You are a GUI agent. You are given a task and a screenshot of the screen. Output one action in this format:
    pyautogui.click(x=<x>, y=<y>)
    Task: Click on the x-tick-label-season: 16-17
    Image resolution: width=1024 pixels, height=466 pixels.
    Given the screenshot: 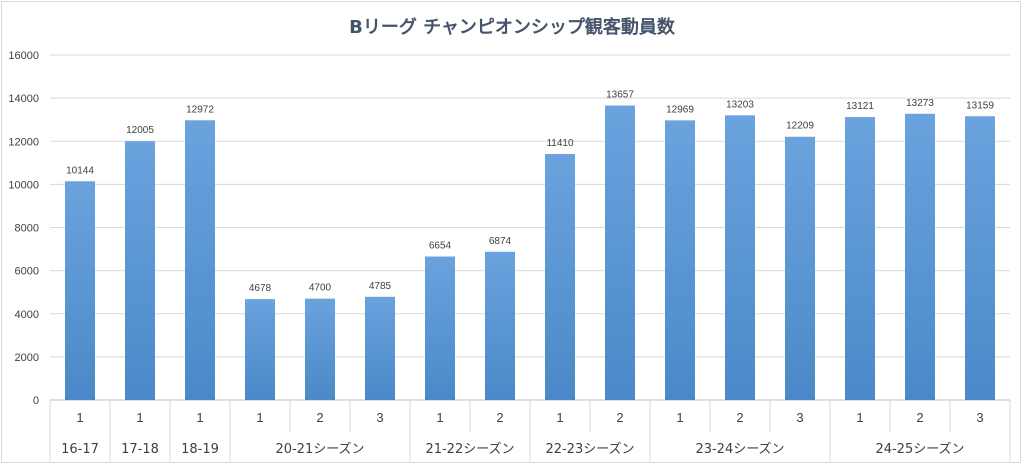 What is the action you would take?
    pyautogui.click(x=80, y=449)
    